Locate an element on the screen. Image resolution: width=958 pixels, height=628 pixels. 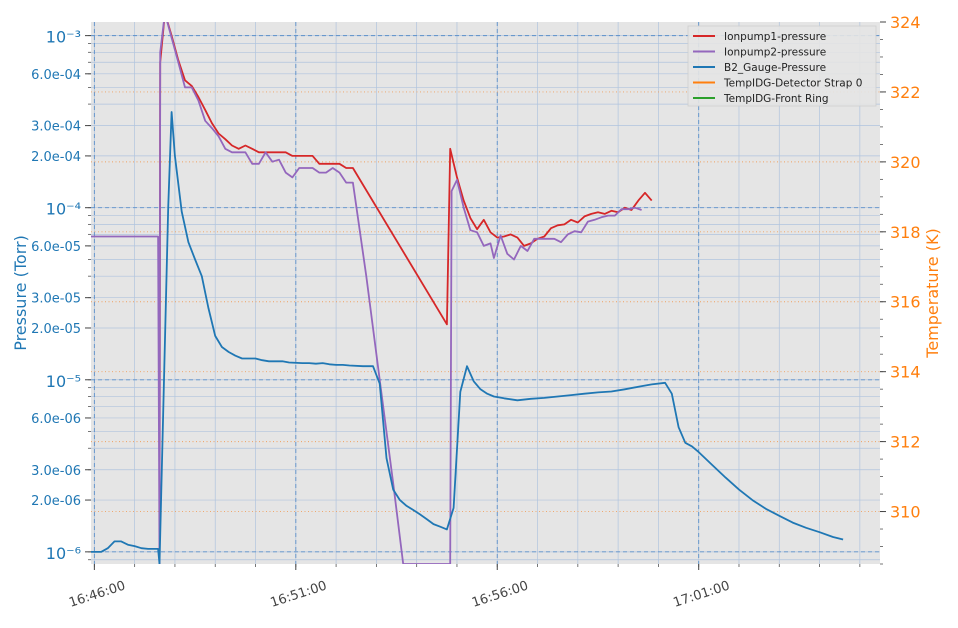
legend-box is located at coordinates (782, 66).